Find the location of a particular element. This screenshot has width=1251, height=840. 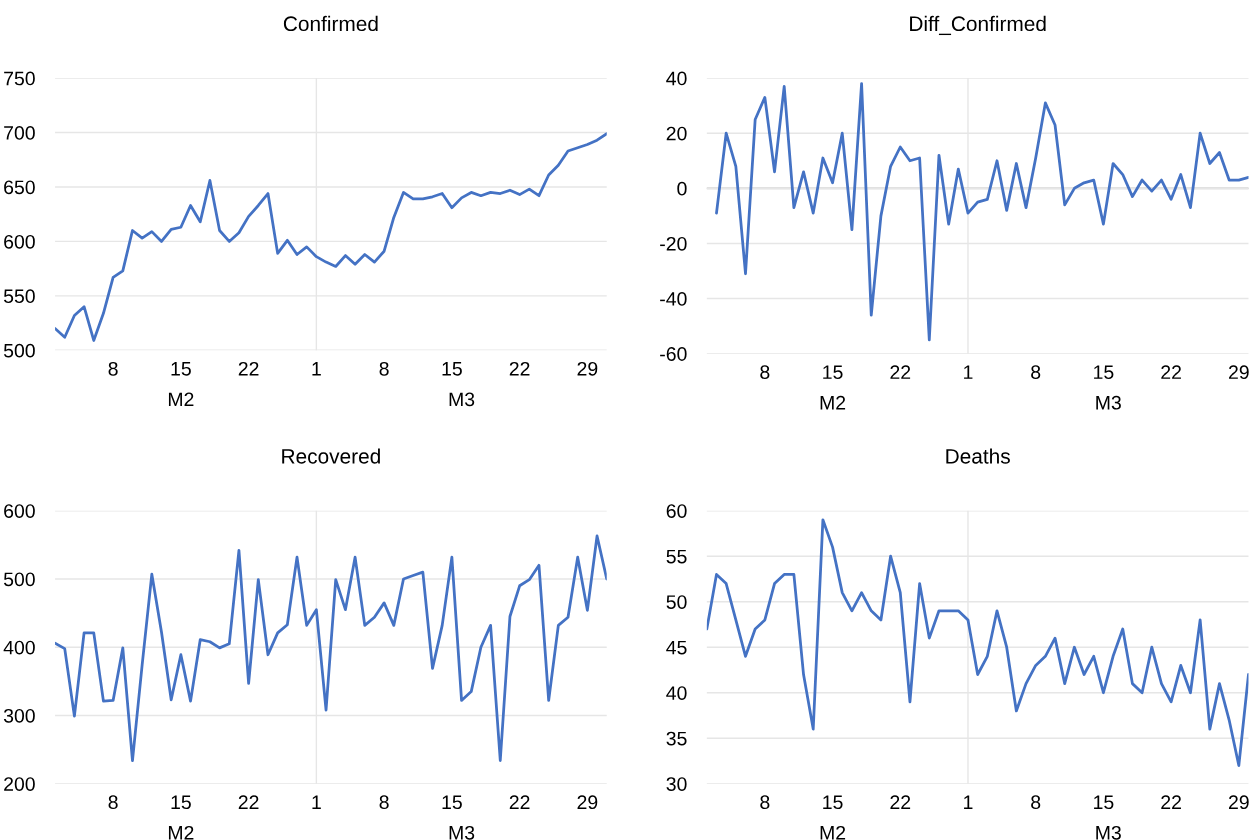

y-tick-label: 300 is located at coordinates (19, 715).